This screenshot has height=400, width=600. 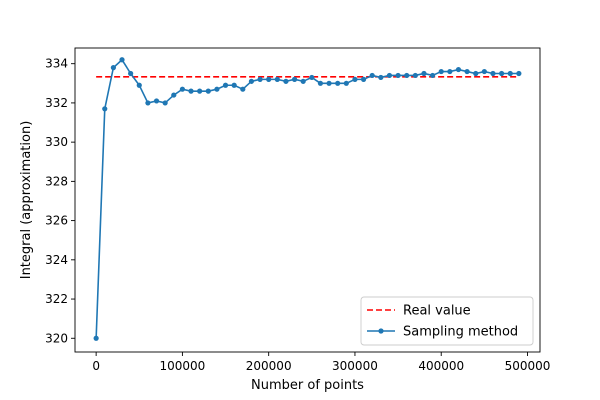 What do you see at coordinates (56, 260) in the screenshot?
I see `y-tick-label: 324` at bounding box center [56, 260].